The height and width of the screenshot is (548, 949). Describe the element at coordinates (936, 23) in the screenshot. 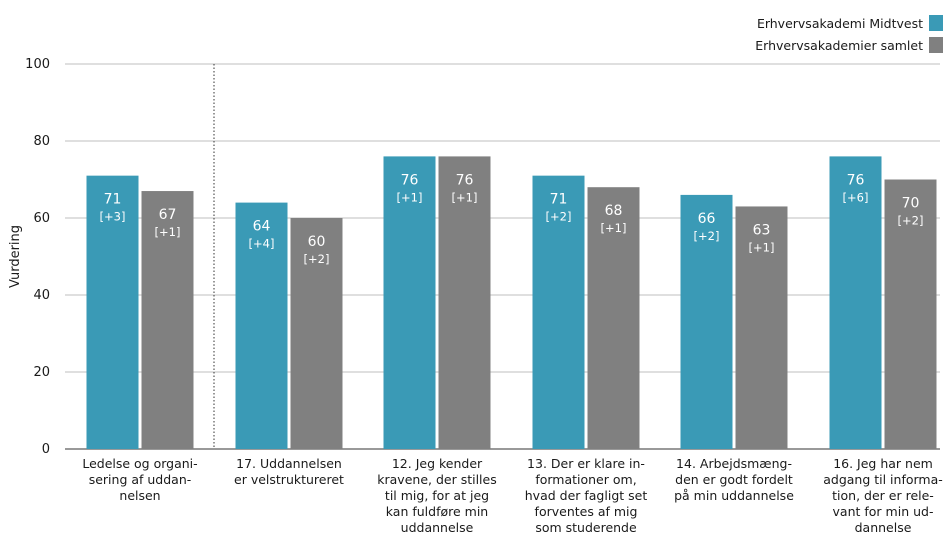

I see `legend-swatch-midtvest` at that location.